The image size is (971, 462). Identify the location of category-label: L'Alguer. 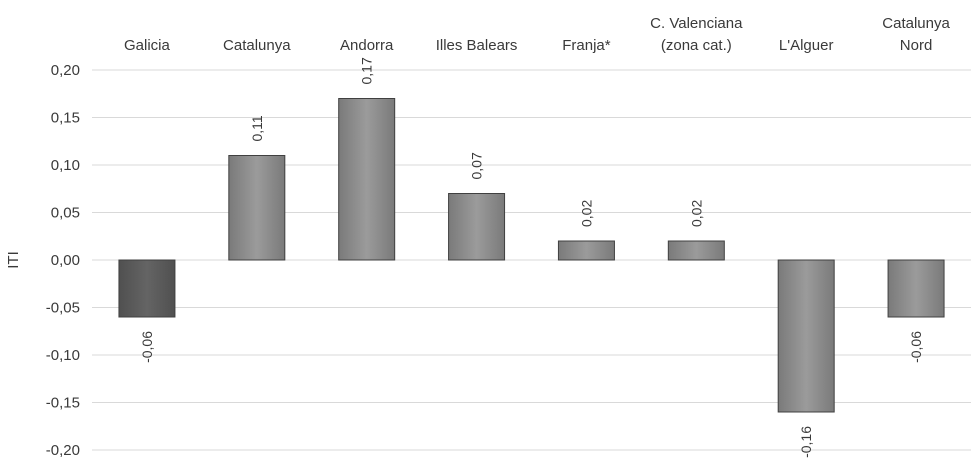
(806, 45).